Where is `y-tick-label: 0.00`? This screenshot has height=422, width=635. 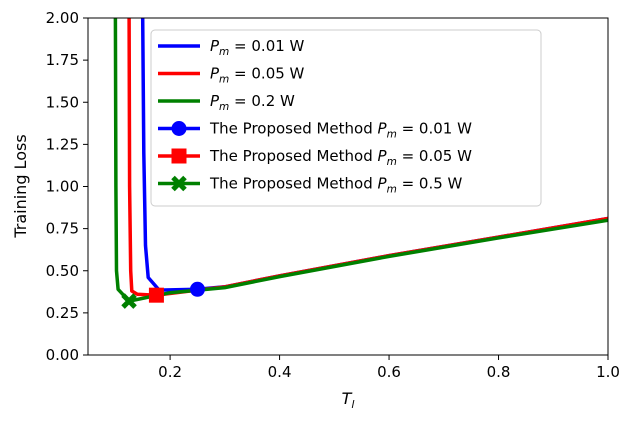 y-tick-label: 0.00 is located at coordinates (62, 355).